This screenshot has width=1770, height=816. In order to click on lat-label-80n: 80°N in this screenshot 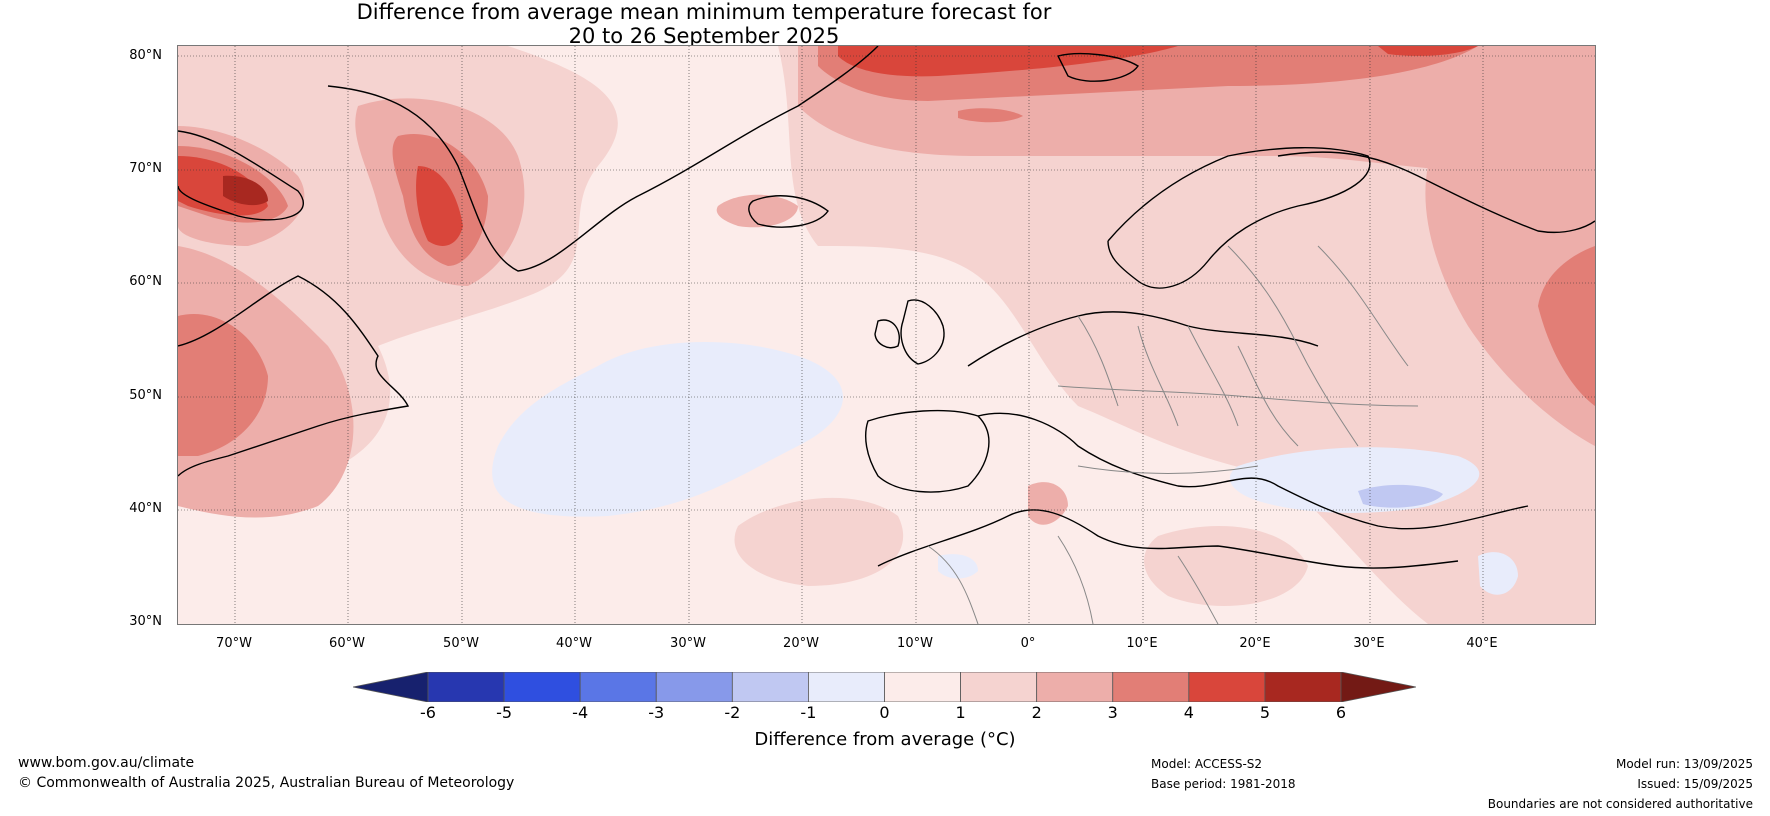, I will do `click(145, 55)`.